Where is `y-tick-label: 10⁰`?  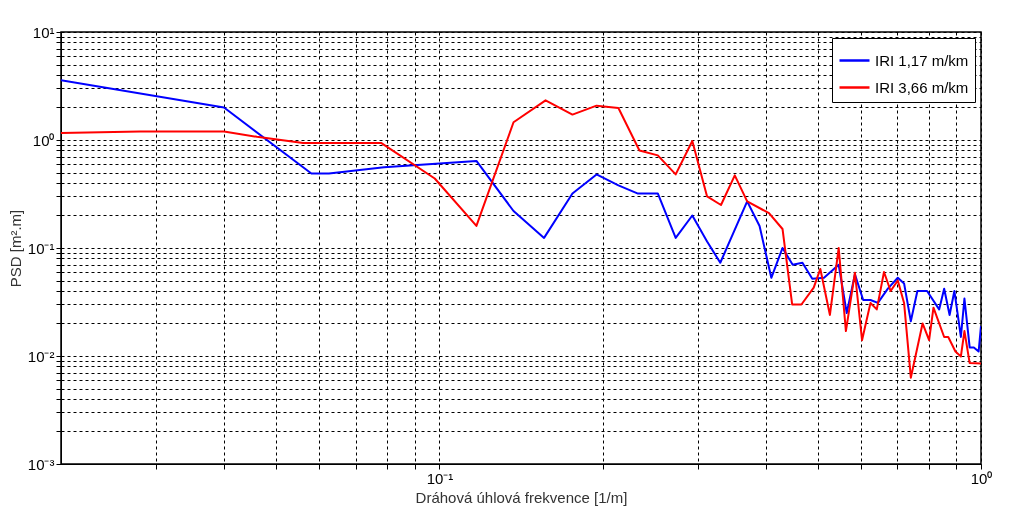
y-tick-label: 10⁰ is located at coordinates (43, 140).